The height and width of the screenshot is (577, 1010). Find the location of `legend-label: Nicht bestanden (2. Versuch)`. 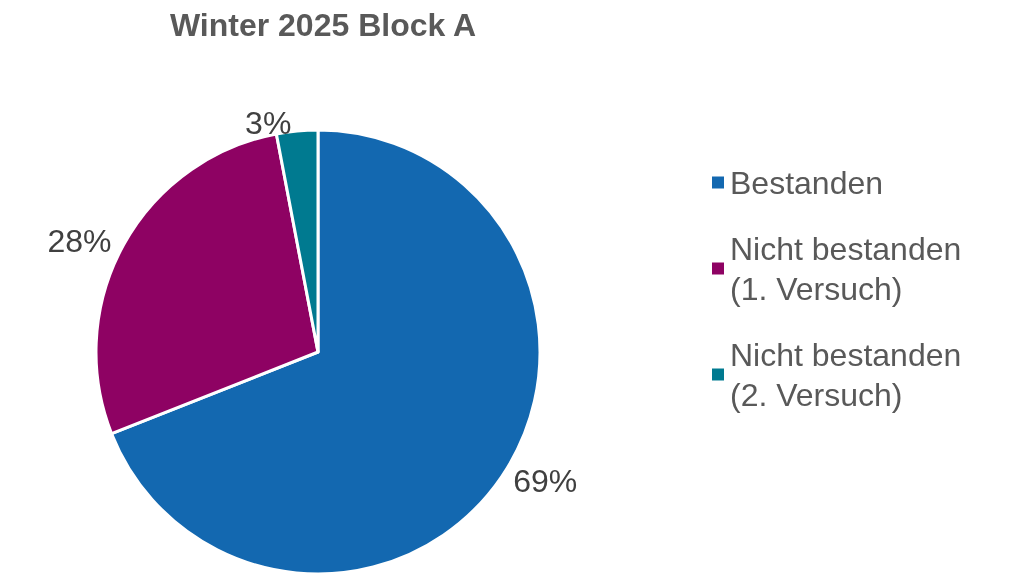

legend-label: Nicht bestanden (2. Versuch) is located at coordinates (850, 374).